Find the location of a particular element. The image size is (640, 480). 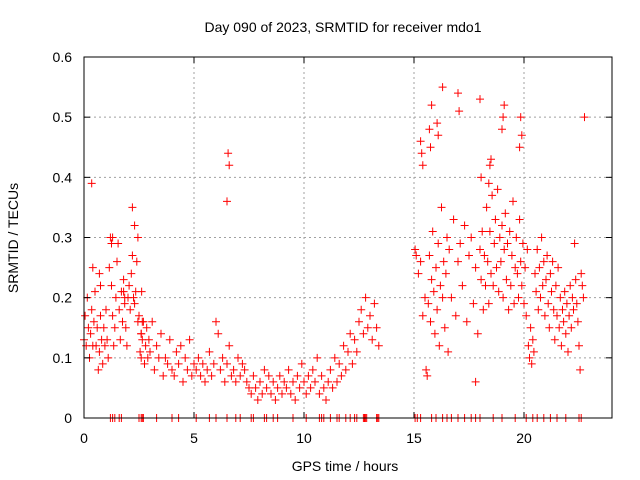

x-tick-label: 0 is located at coordinates (84, 438).